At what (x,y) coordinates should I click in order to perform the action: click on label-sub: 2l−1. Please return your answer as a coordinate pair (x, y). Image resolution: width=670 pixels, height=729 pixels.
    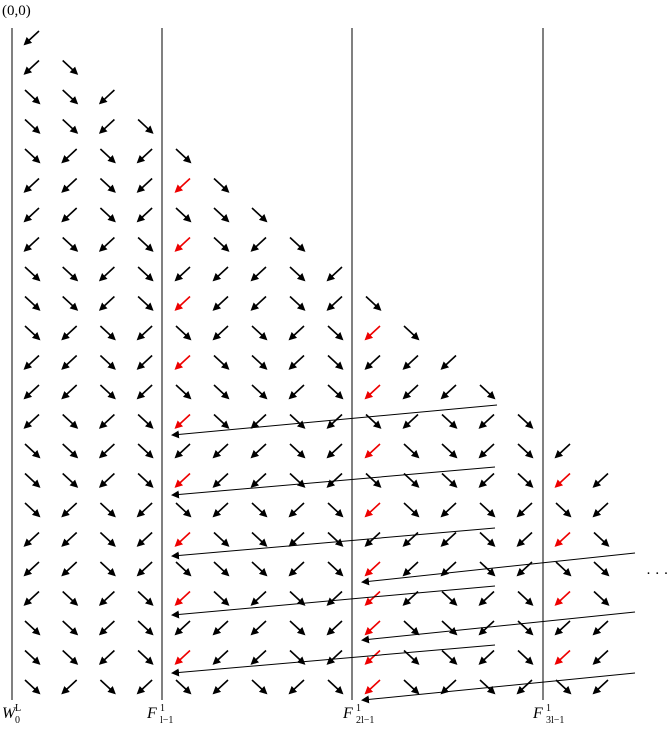
    Looking at the image, I should click on (365, 720).